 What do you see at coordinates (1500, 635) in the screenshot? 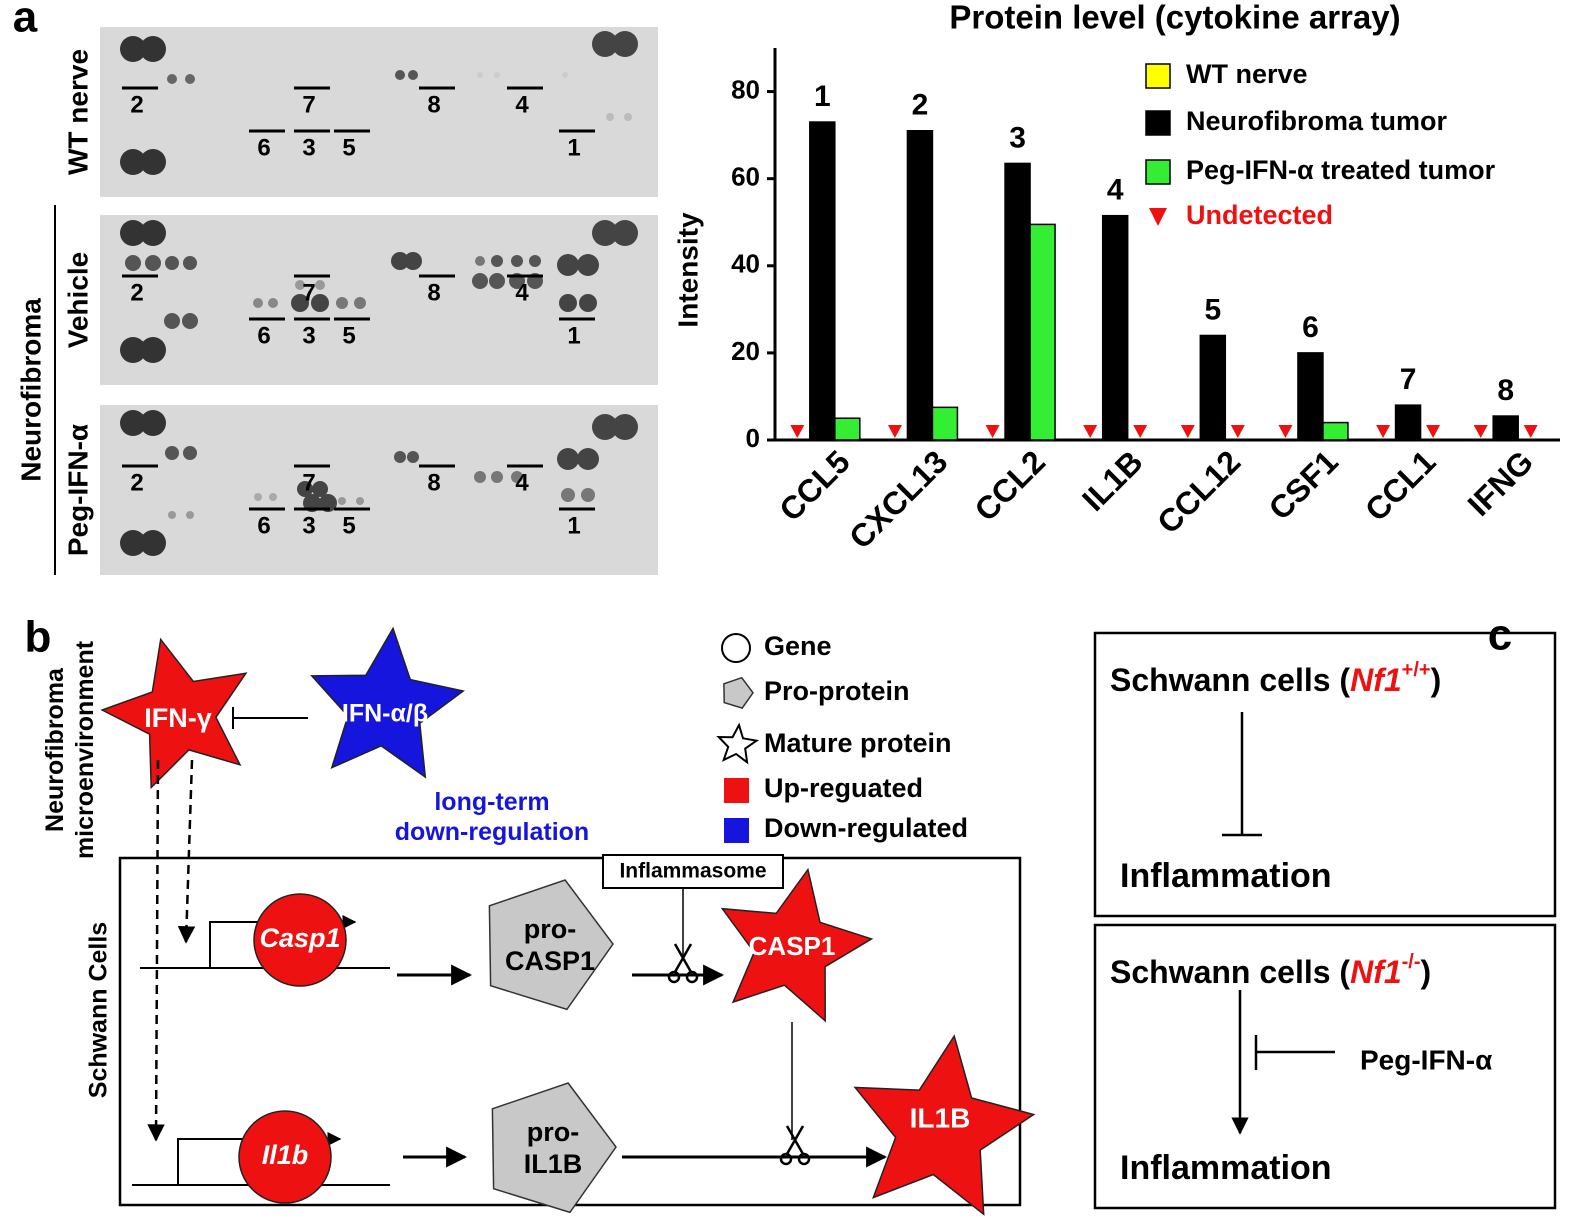
I see `label: c` at bounding box center [1500, 635].